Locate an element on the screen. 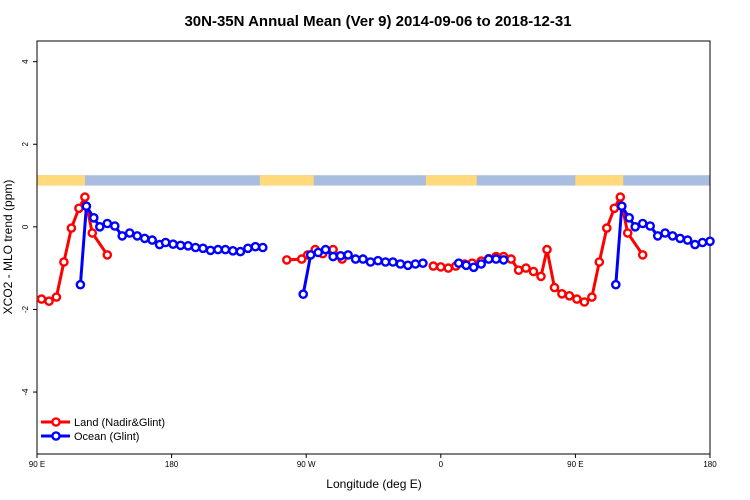 Image resolution: width=750 pixels, height=500 pixels. y-tick-label-1: 2 is located at coordinates (25, 143).